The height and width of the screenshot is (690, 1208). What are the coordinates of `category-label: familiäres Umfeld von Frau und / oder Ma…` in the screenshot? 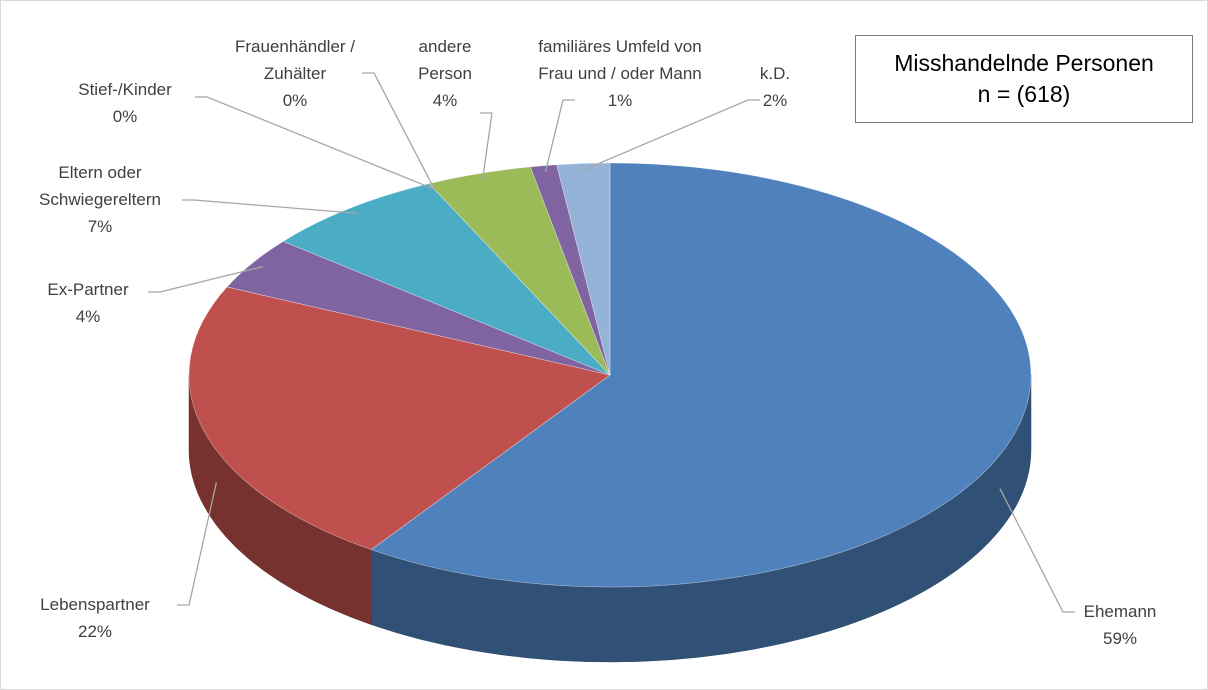 It's located at (620, 60).